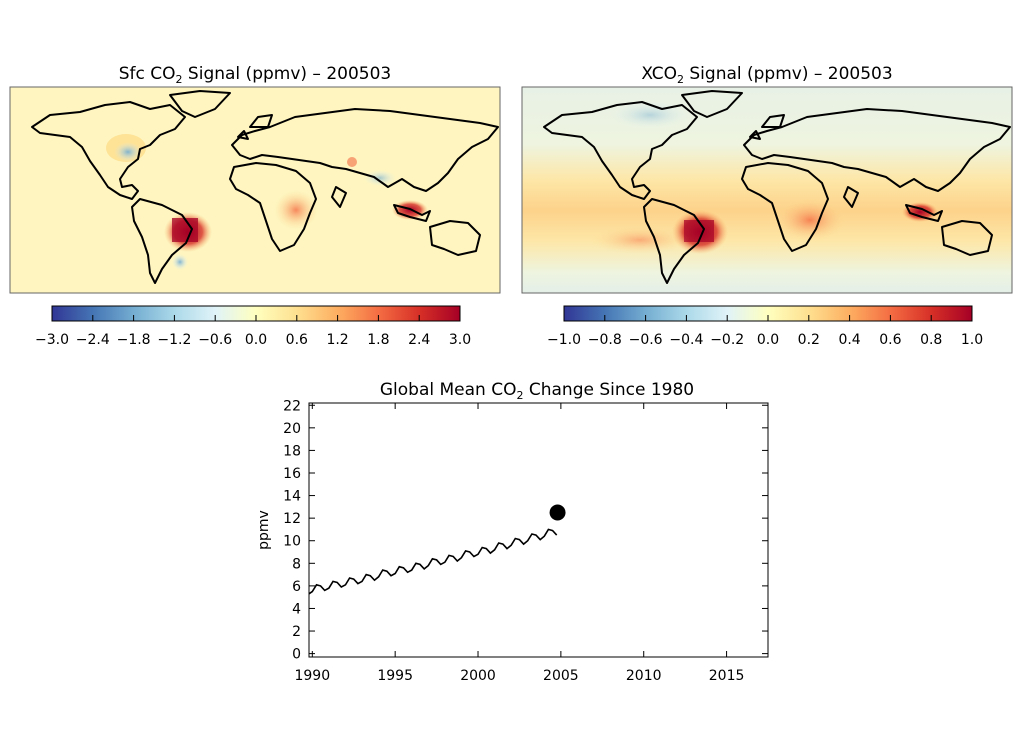 This screenshot has width=1024, height=731. I want to click on x-tick-label: 2005, so click(561, 676).